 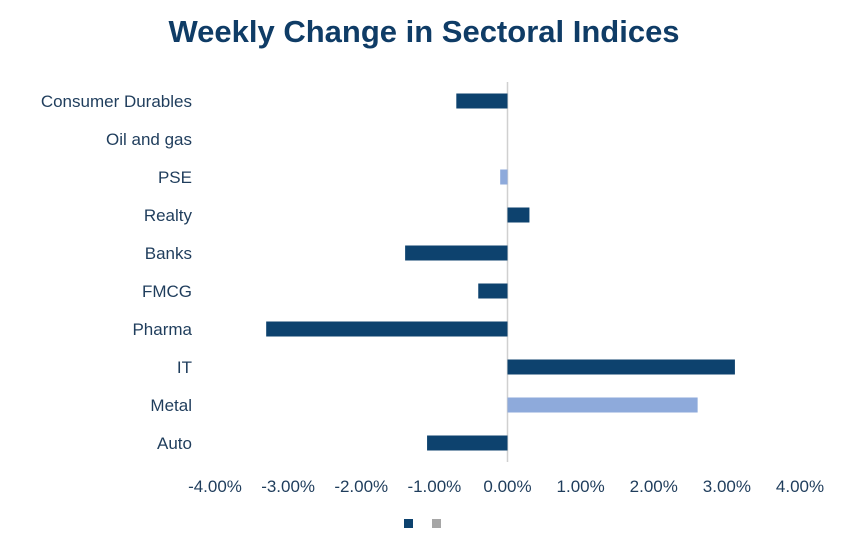 I want to click on x-tick-label: 1.00%, so click(x=581, y=486).